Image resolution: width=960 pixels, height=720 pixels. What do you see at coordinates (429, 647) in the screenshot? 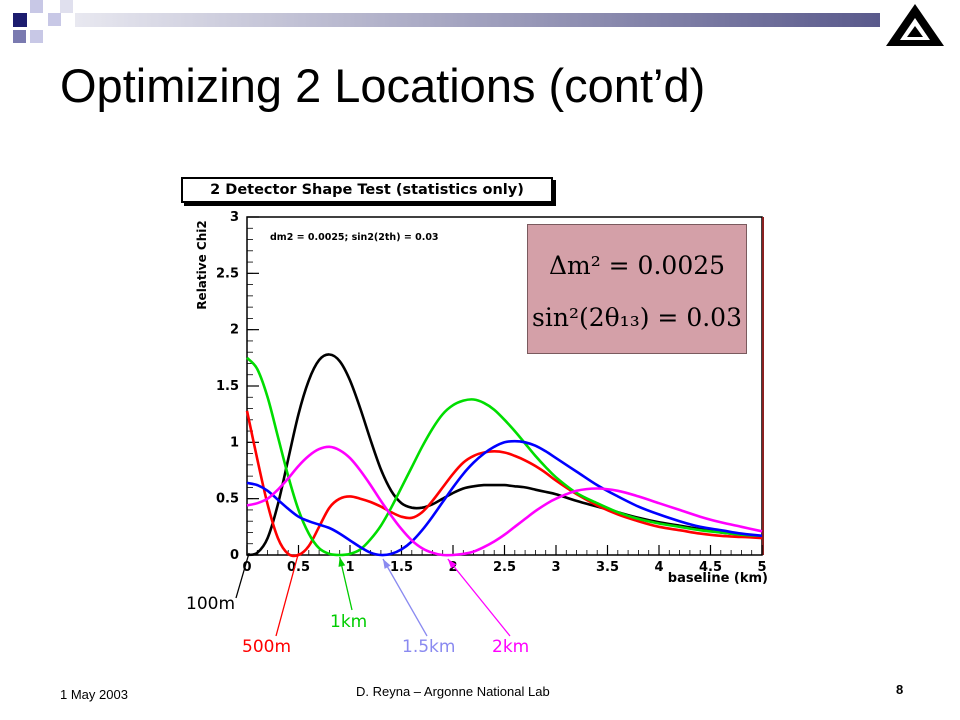
I see `annotation-1-5km: 1.5km` at bounding box center [429, 647].